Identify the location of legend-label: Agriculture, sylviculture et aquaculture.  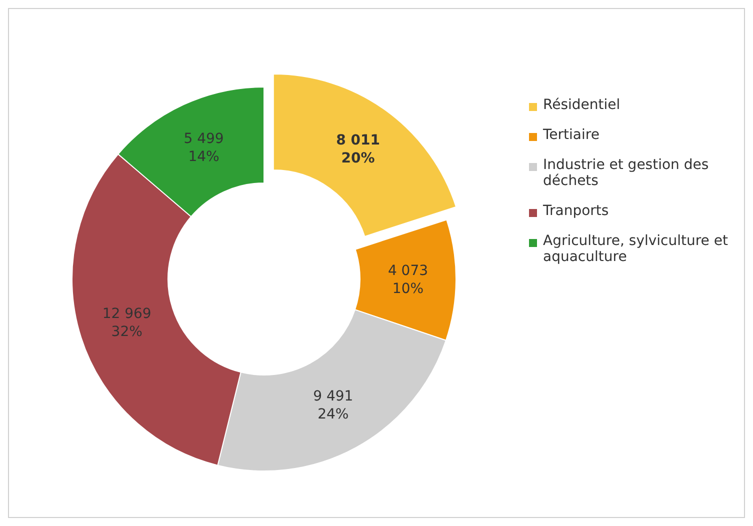
(636, 249).